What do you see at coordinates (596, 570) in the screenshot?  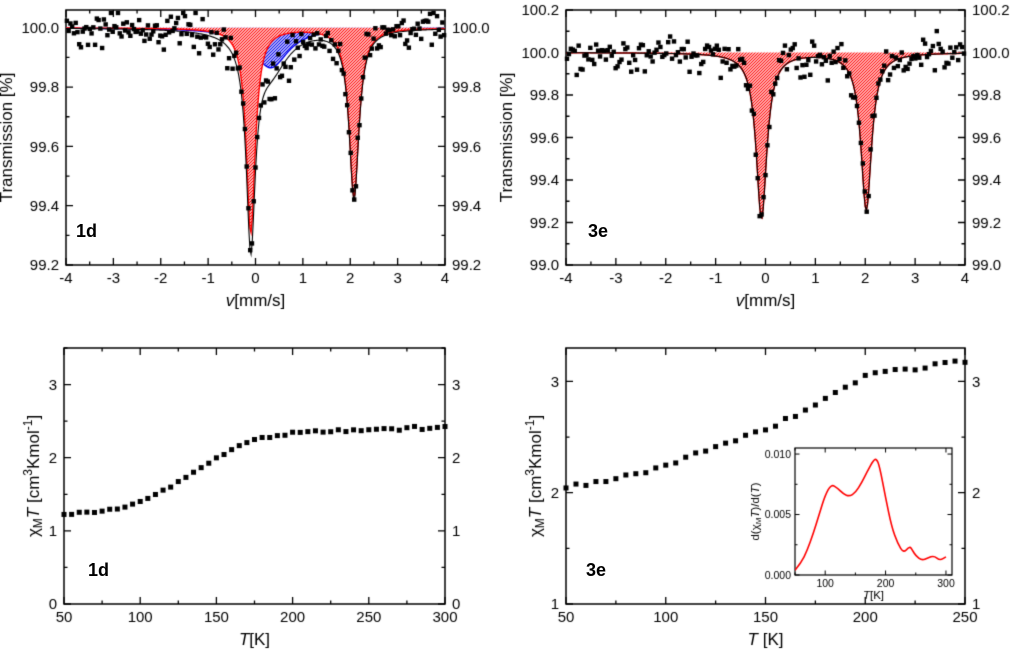 I see `panel-label-chiT-3e: 3e` at bounding box center [596, 570].